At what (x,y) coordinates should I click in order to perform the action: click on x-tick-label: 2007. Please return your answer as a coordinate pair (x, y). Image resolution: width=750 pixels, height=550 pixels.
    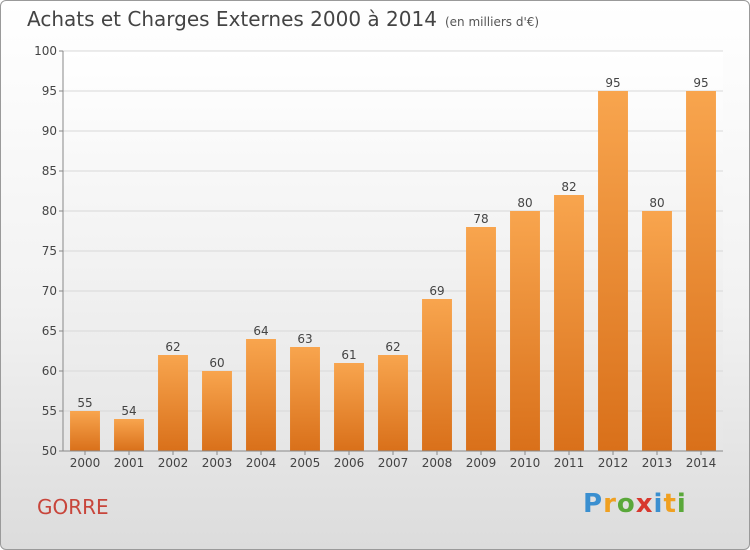
    Looking at the image, I should click on (393, 463).